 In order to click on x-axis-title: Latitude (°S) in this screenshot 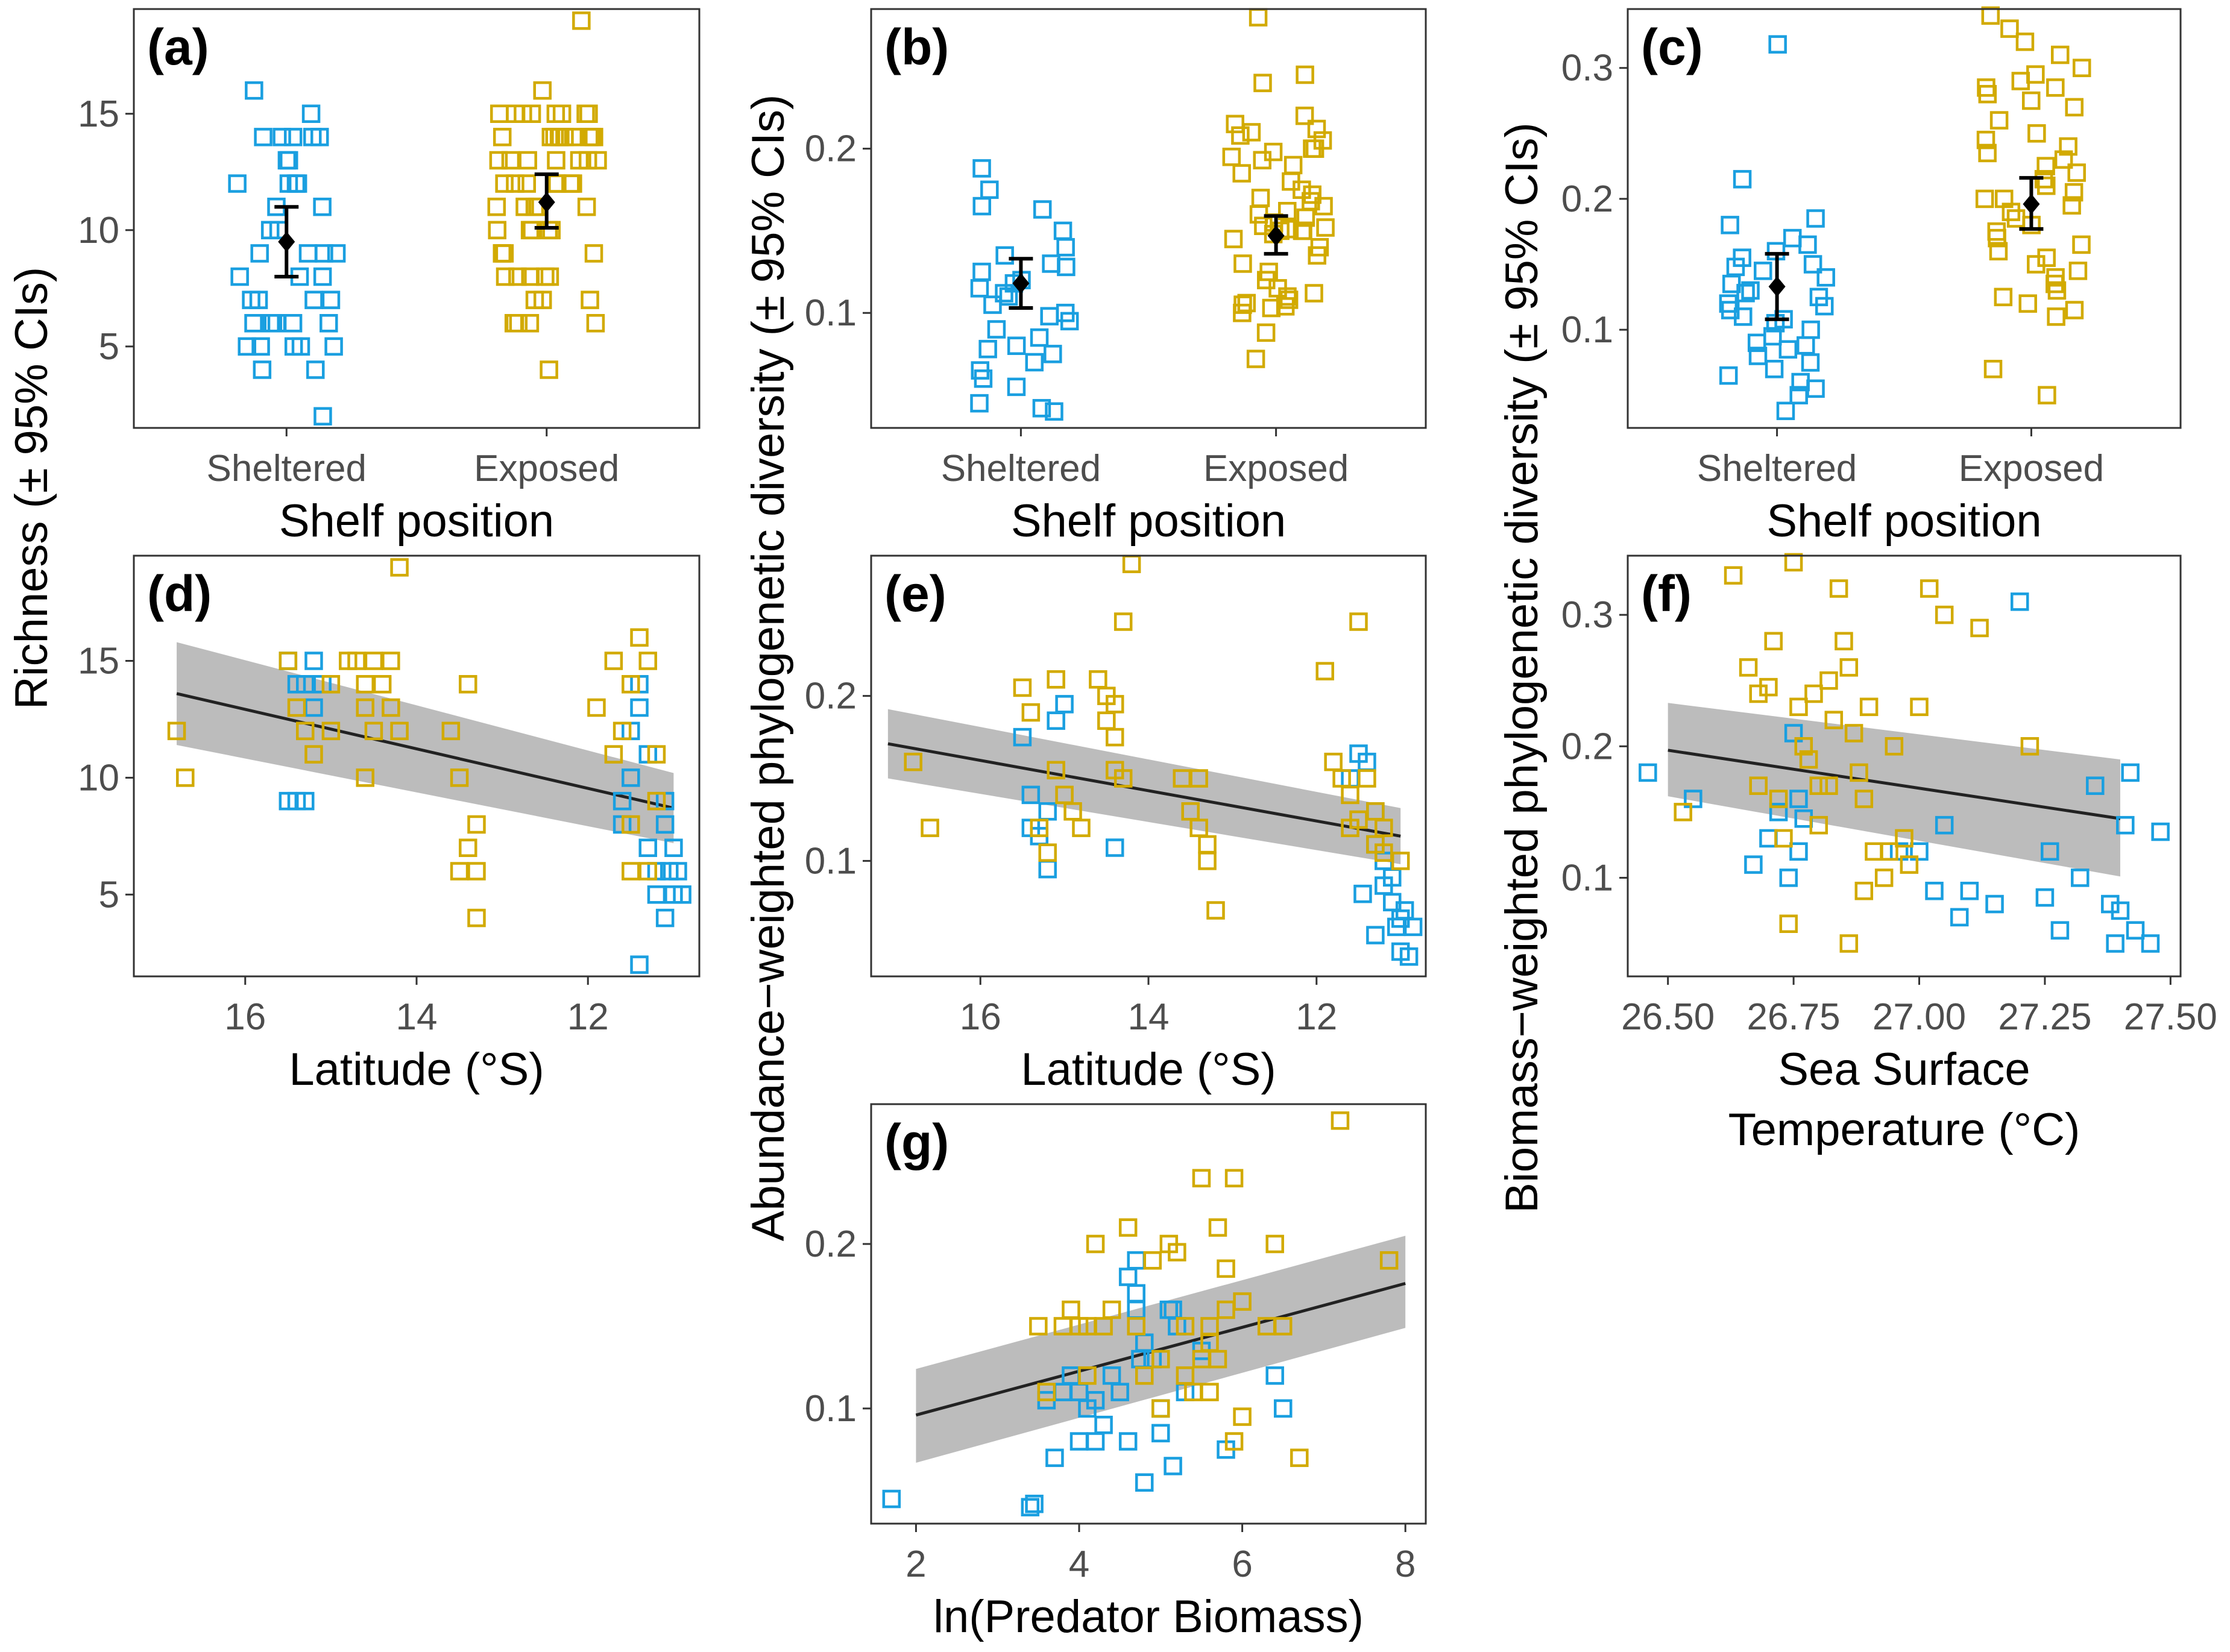, I will do `click(1149, 1069)`.